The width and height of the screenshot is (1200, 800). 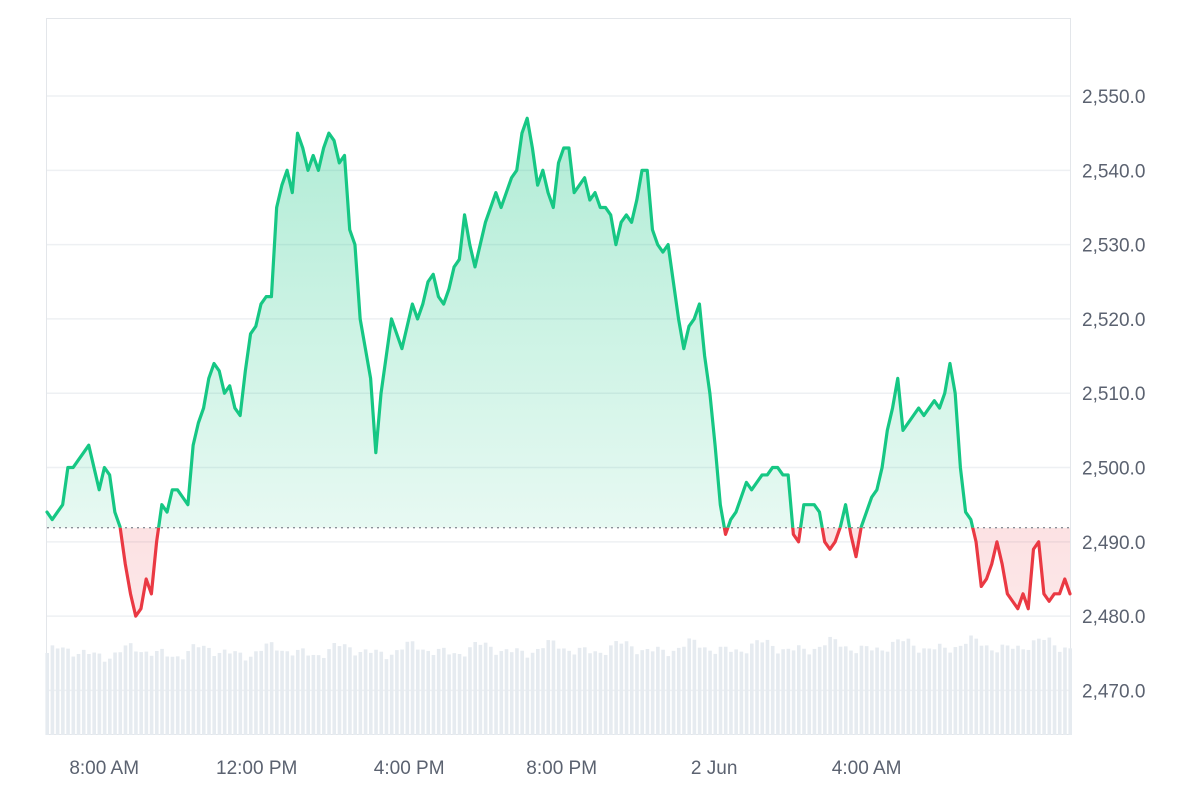 I want to click on x-tick-label: 8:00 AM, so click(x=104, y=768).